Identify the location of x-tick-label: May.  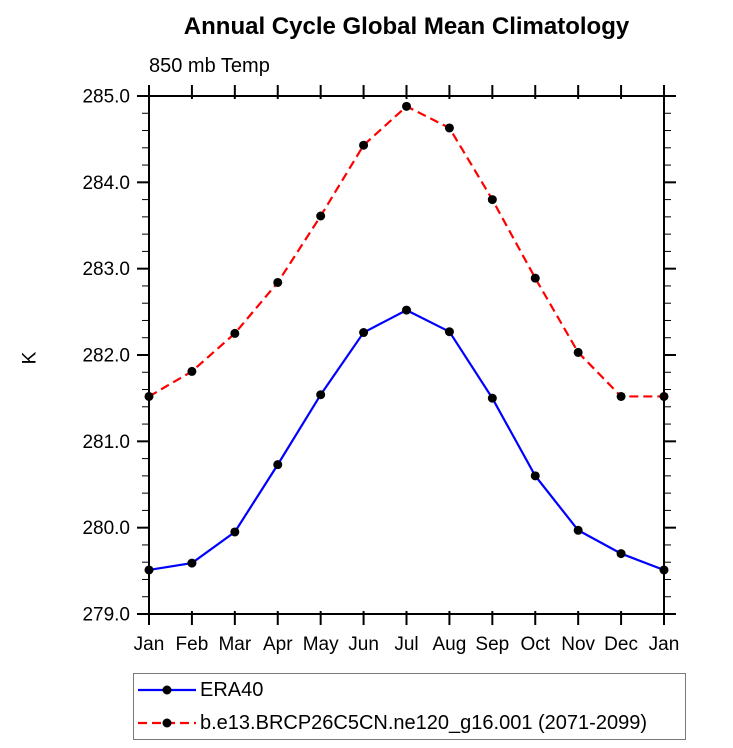
(321, 644).